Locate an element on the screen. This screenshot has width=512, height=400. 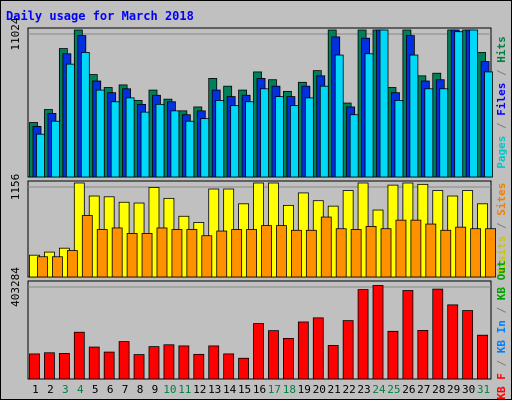
x-tick-label: 12 is located at coordinates (199, 389).